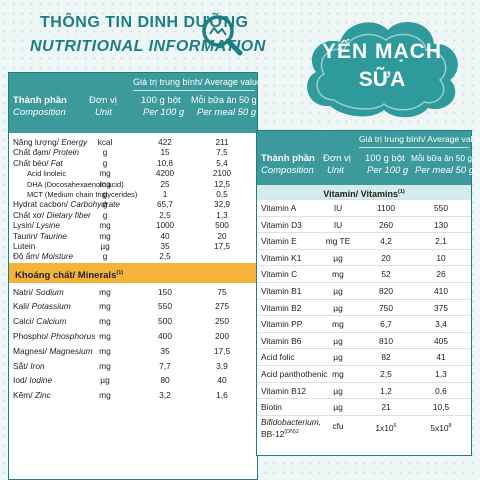 The width and height of the screenshot is (480, 480). What do you see at coordinates (385, 208) in the screenshot?
I see `row-per100: 1100` at bounding box center [385, 208].